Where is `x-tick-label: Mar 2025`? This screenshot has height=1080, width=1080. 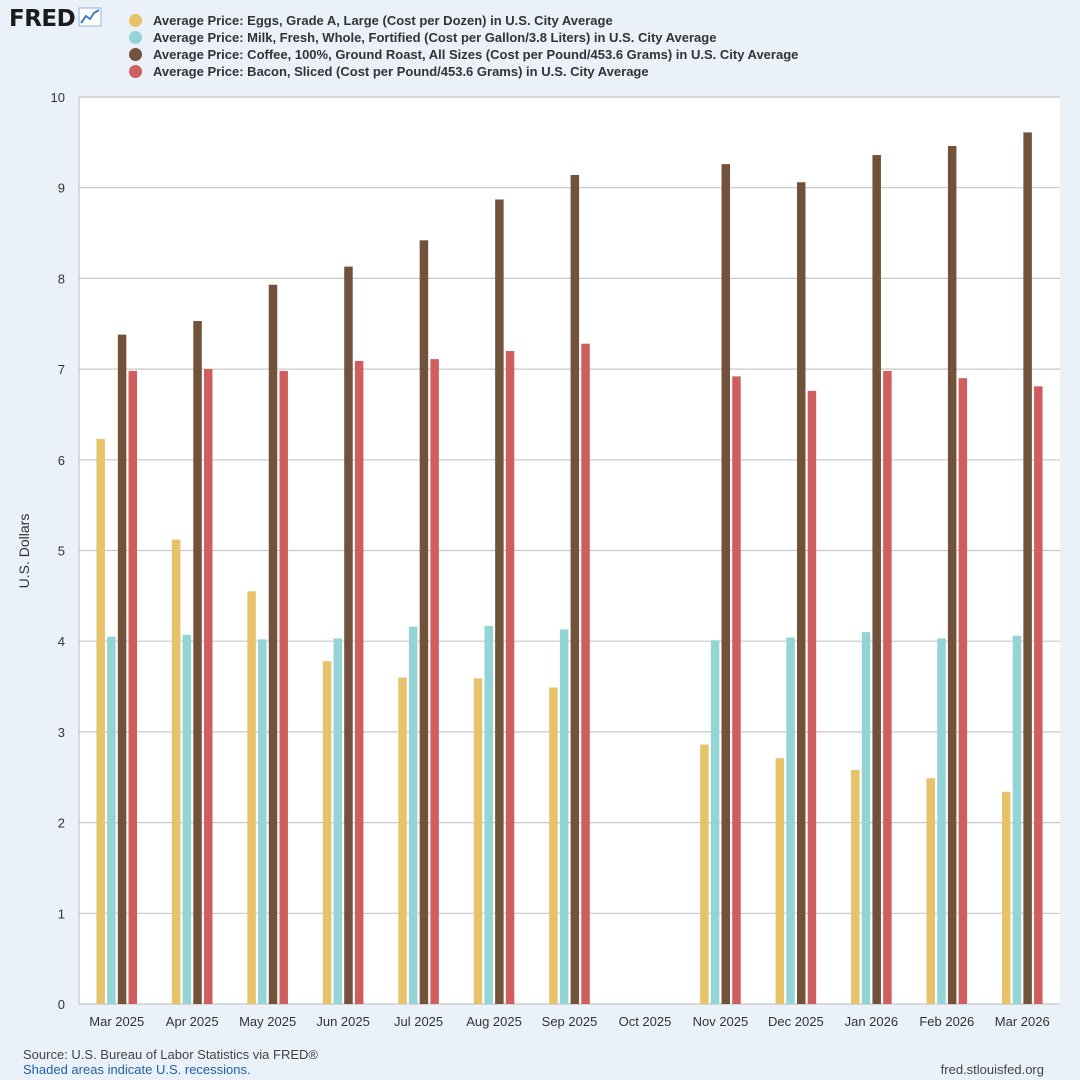 x-tick-label: Mar 2025 is located at coordinates (116, 1021).